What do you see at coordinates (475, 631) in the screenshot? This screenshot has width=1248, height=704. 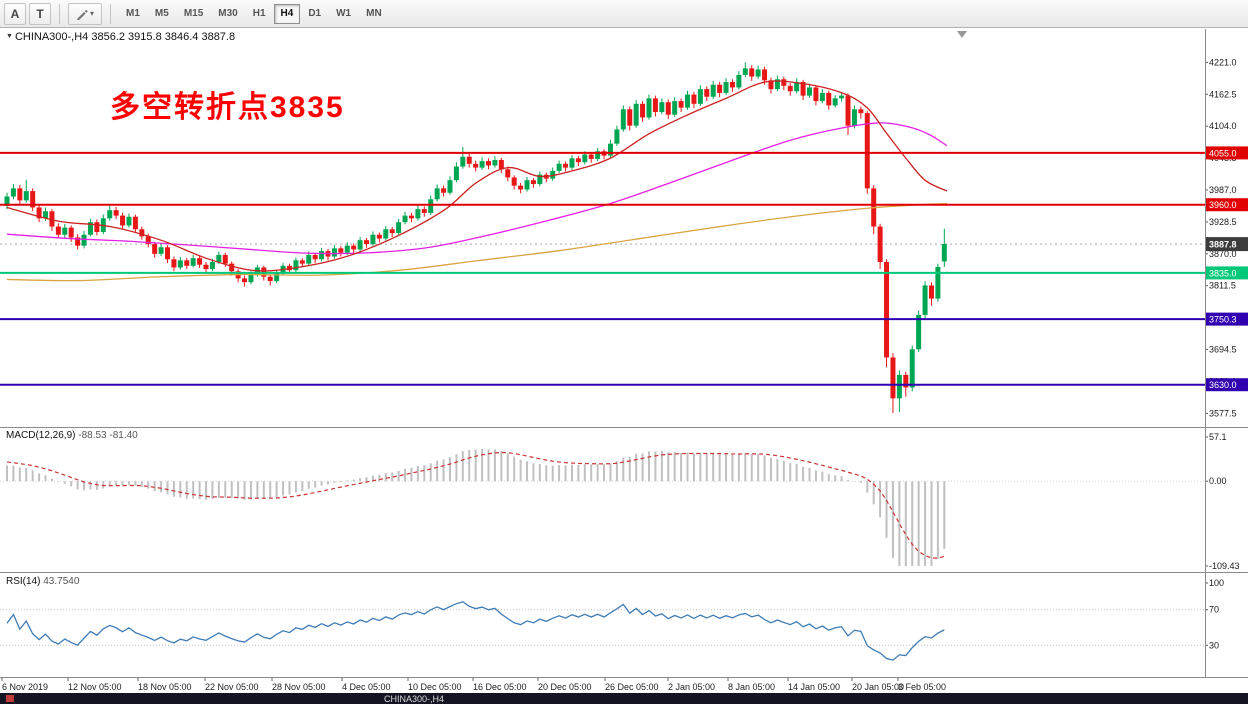 I see `rsi-line` at bounding box center [475, 631].